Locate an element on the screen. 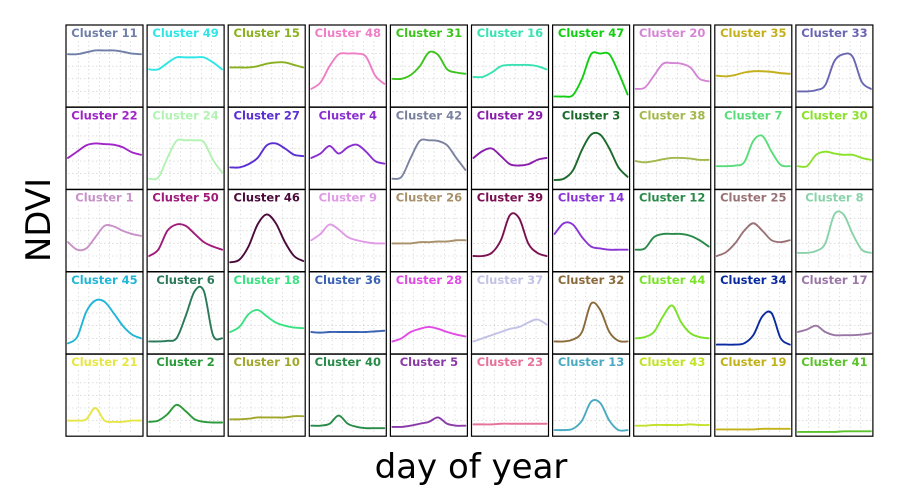 The height and width of the screenshot is (494, 900). panel-cluster-7: Cluster 7 is located at coordinates (753, 148).